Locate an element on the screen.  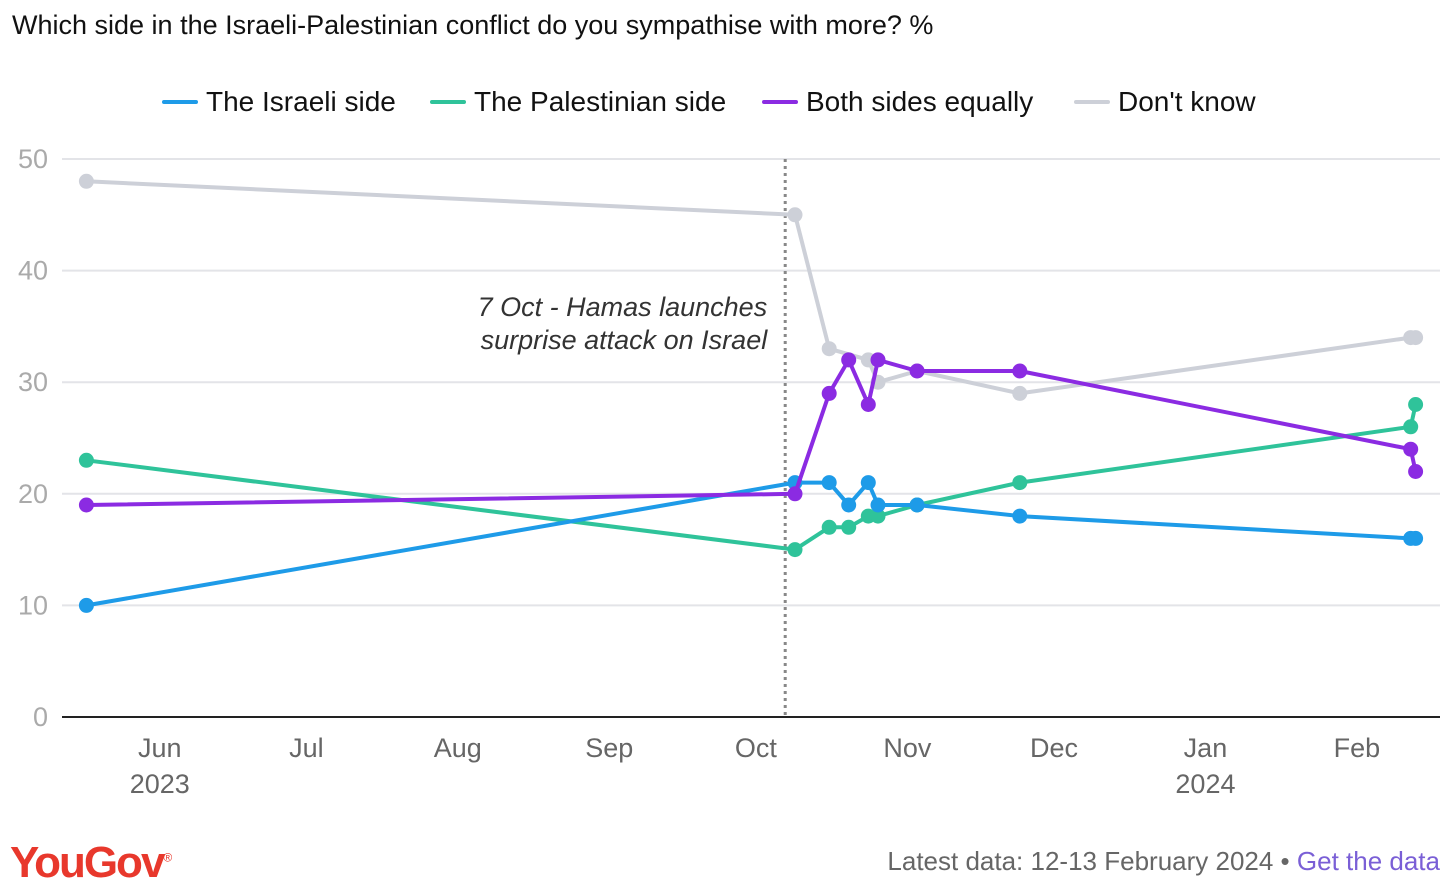
legend-item-dontknow: Don't know is located at coordinates (1165, 102).